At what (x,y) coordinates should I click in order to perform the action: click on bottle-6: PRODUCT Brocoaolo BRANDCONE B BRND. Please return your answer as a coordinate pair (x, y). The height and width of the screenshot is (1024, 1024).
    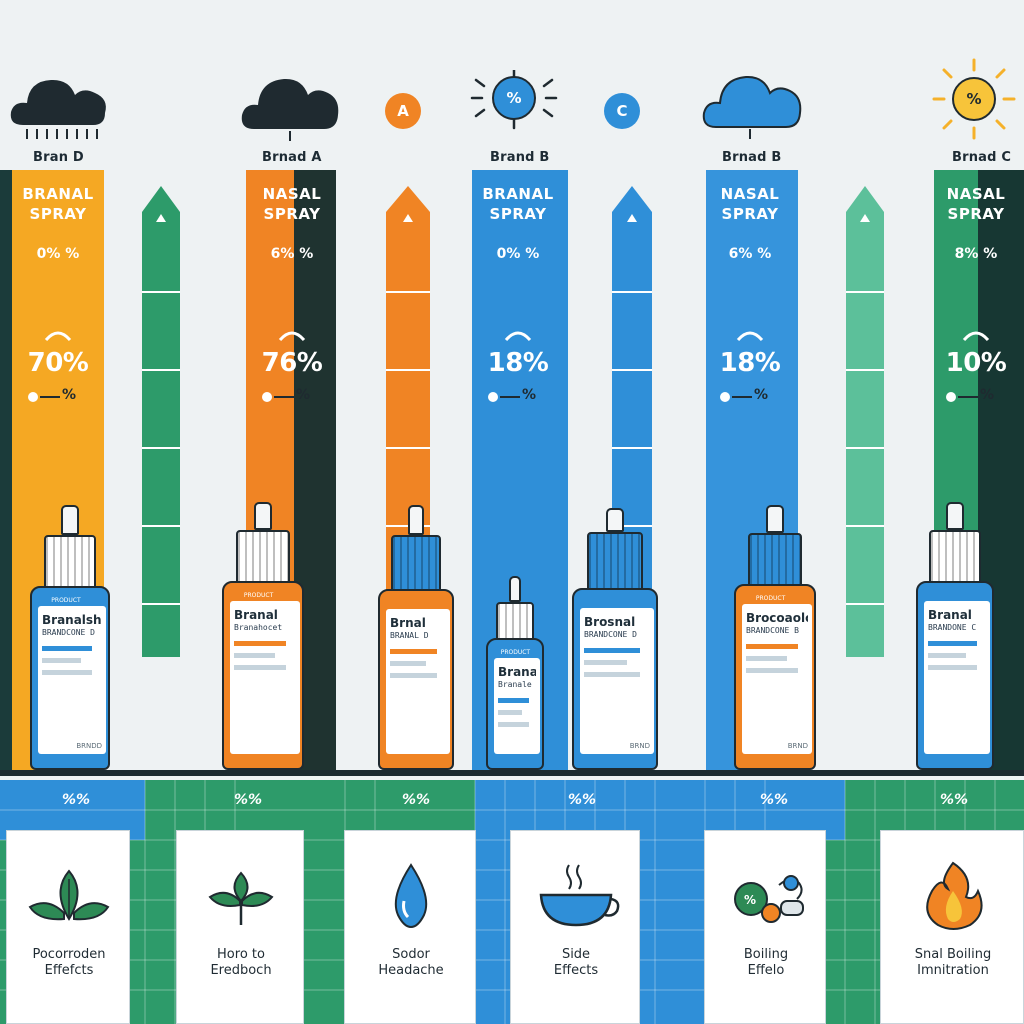
    Looking at the image, I should click on (775, 637).